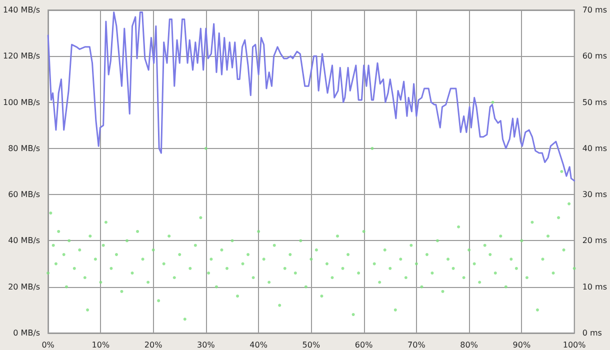 Image resolution: width=610 pixels, height=350 pixels. I want to click on y2-tick-label: 10 ms, so click(595, 287).